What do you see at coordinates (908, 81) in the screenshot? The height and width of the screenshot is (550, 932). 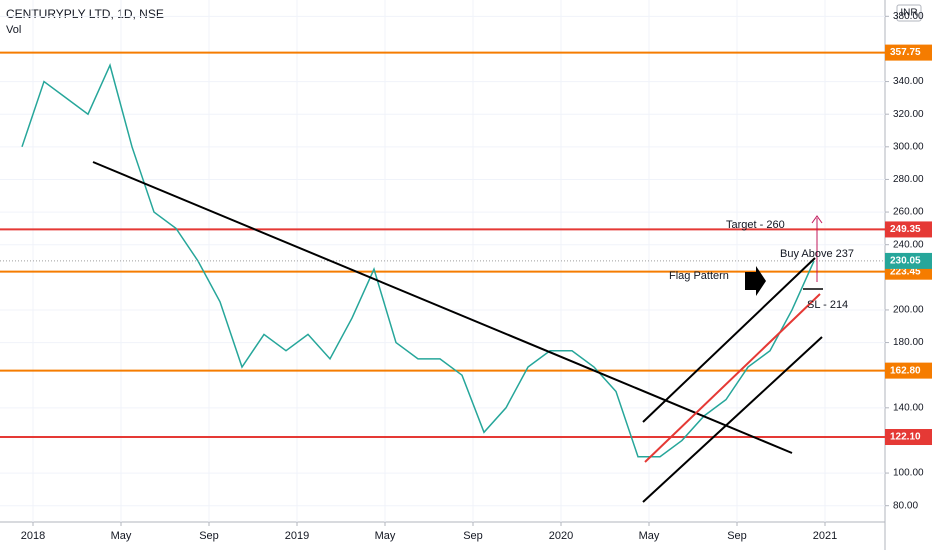 I see `y-tick-label: 340.00` at bounding box center [908, 81].